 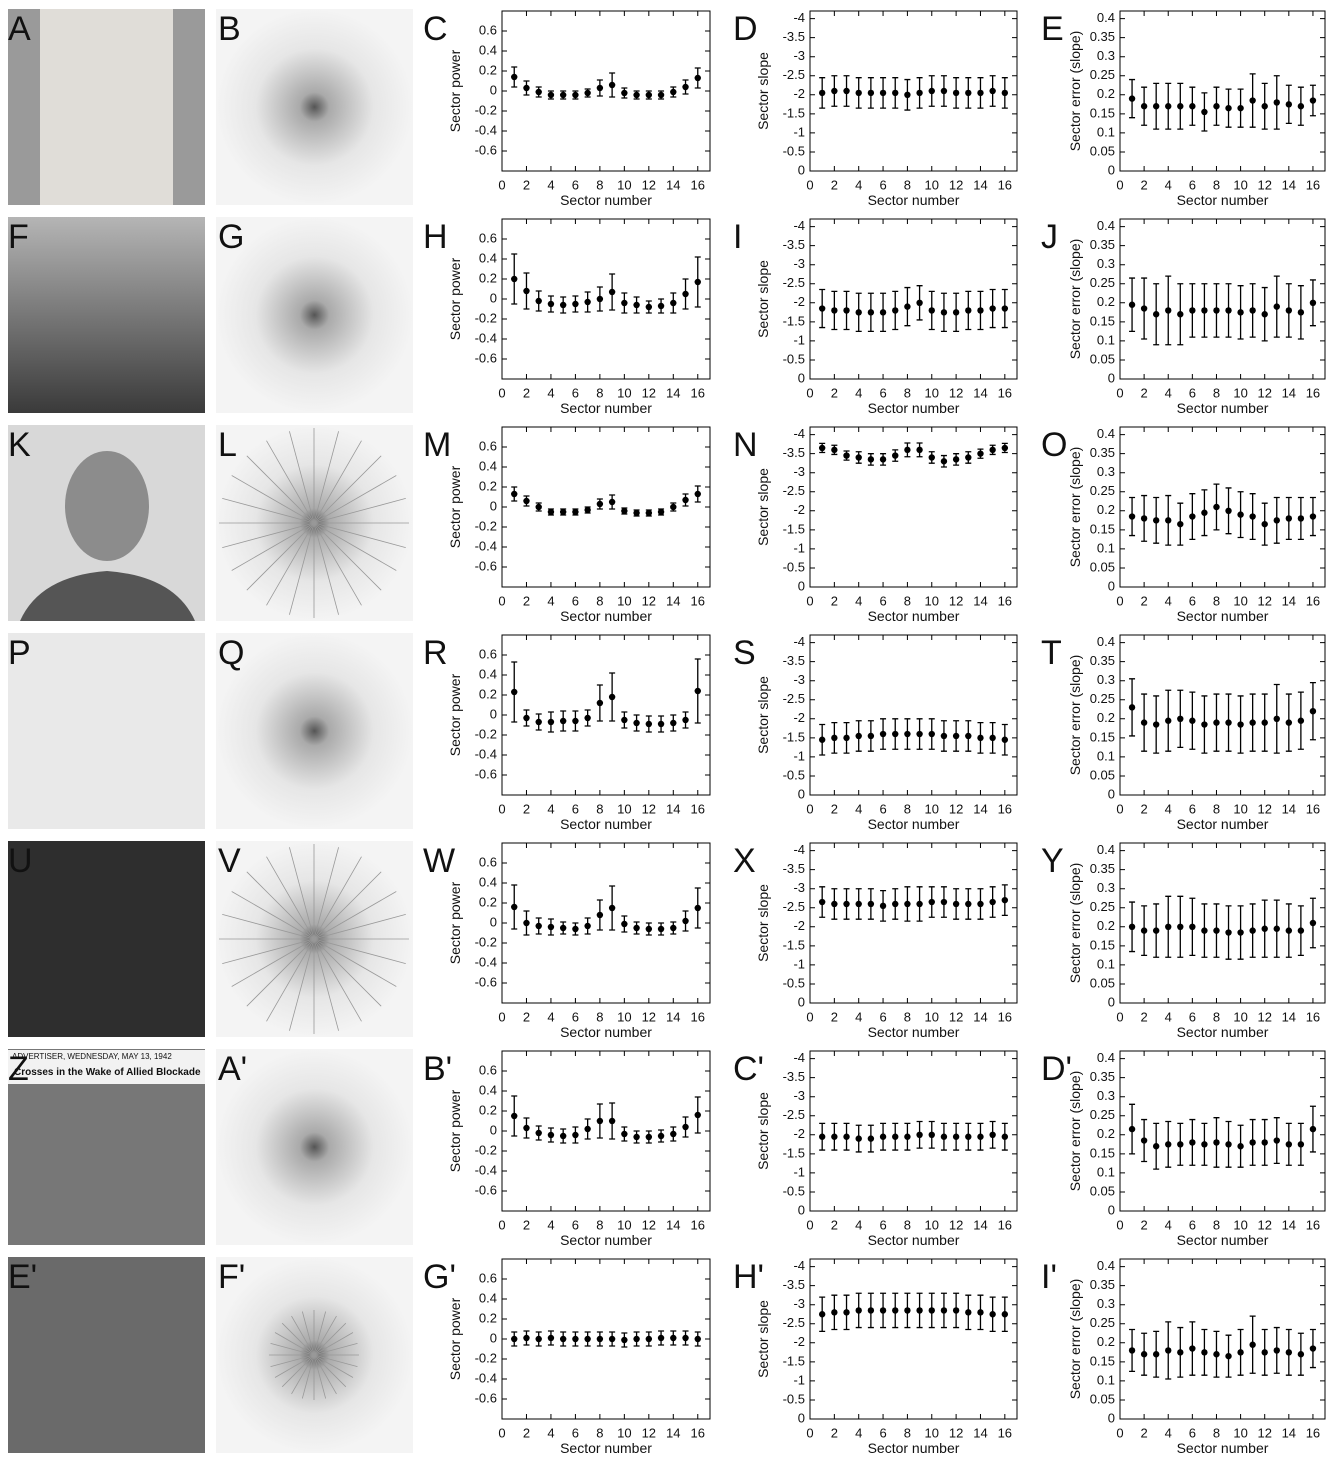 I want to click on panel-label: B, so click(x=229, y=29).